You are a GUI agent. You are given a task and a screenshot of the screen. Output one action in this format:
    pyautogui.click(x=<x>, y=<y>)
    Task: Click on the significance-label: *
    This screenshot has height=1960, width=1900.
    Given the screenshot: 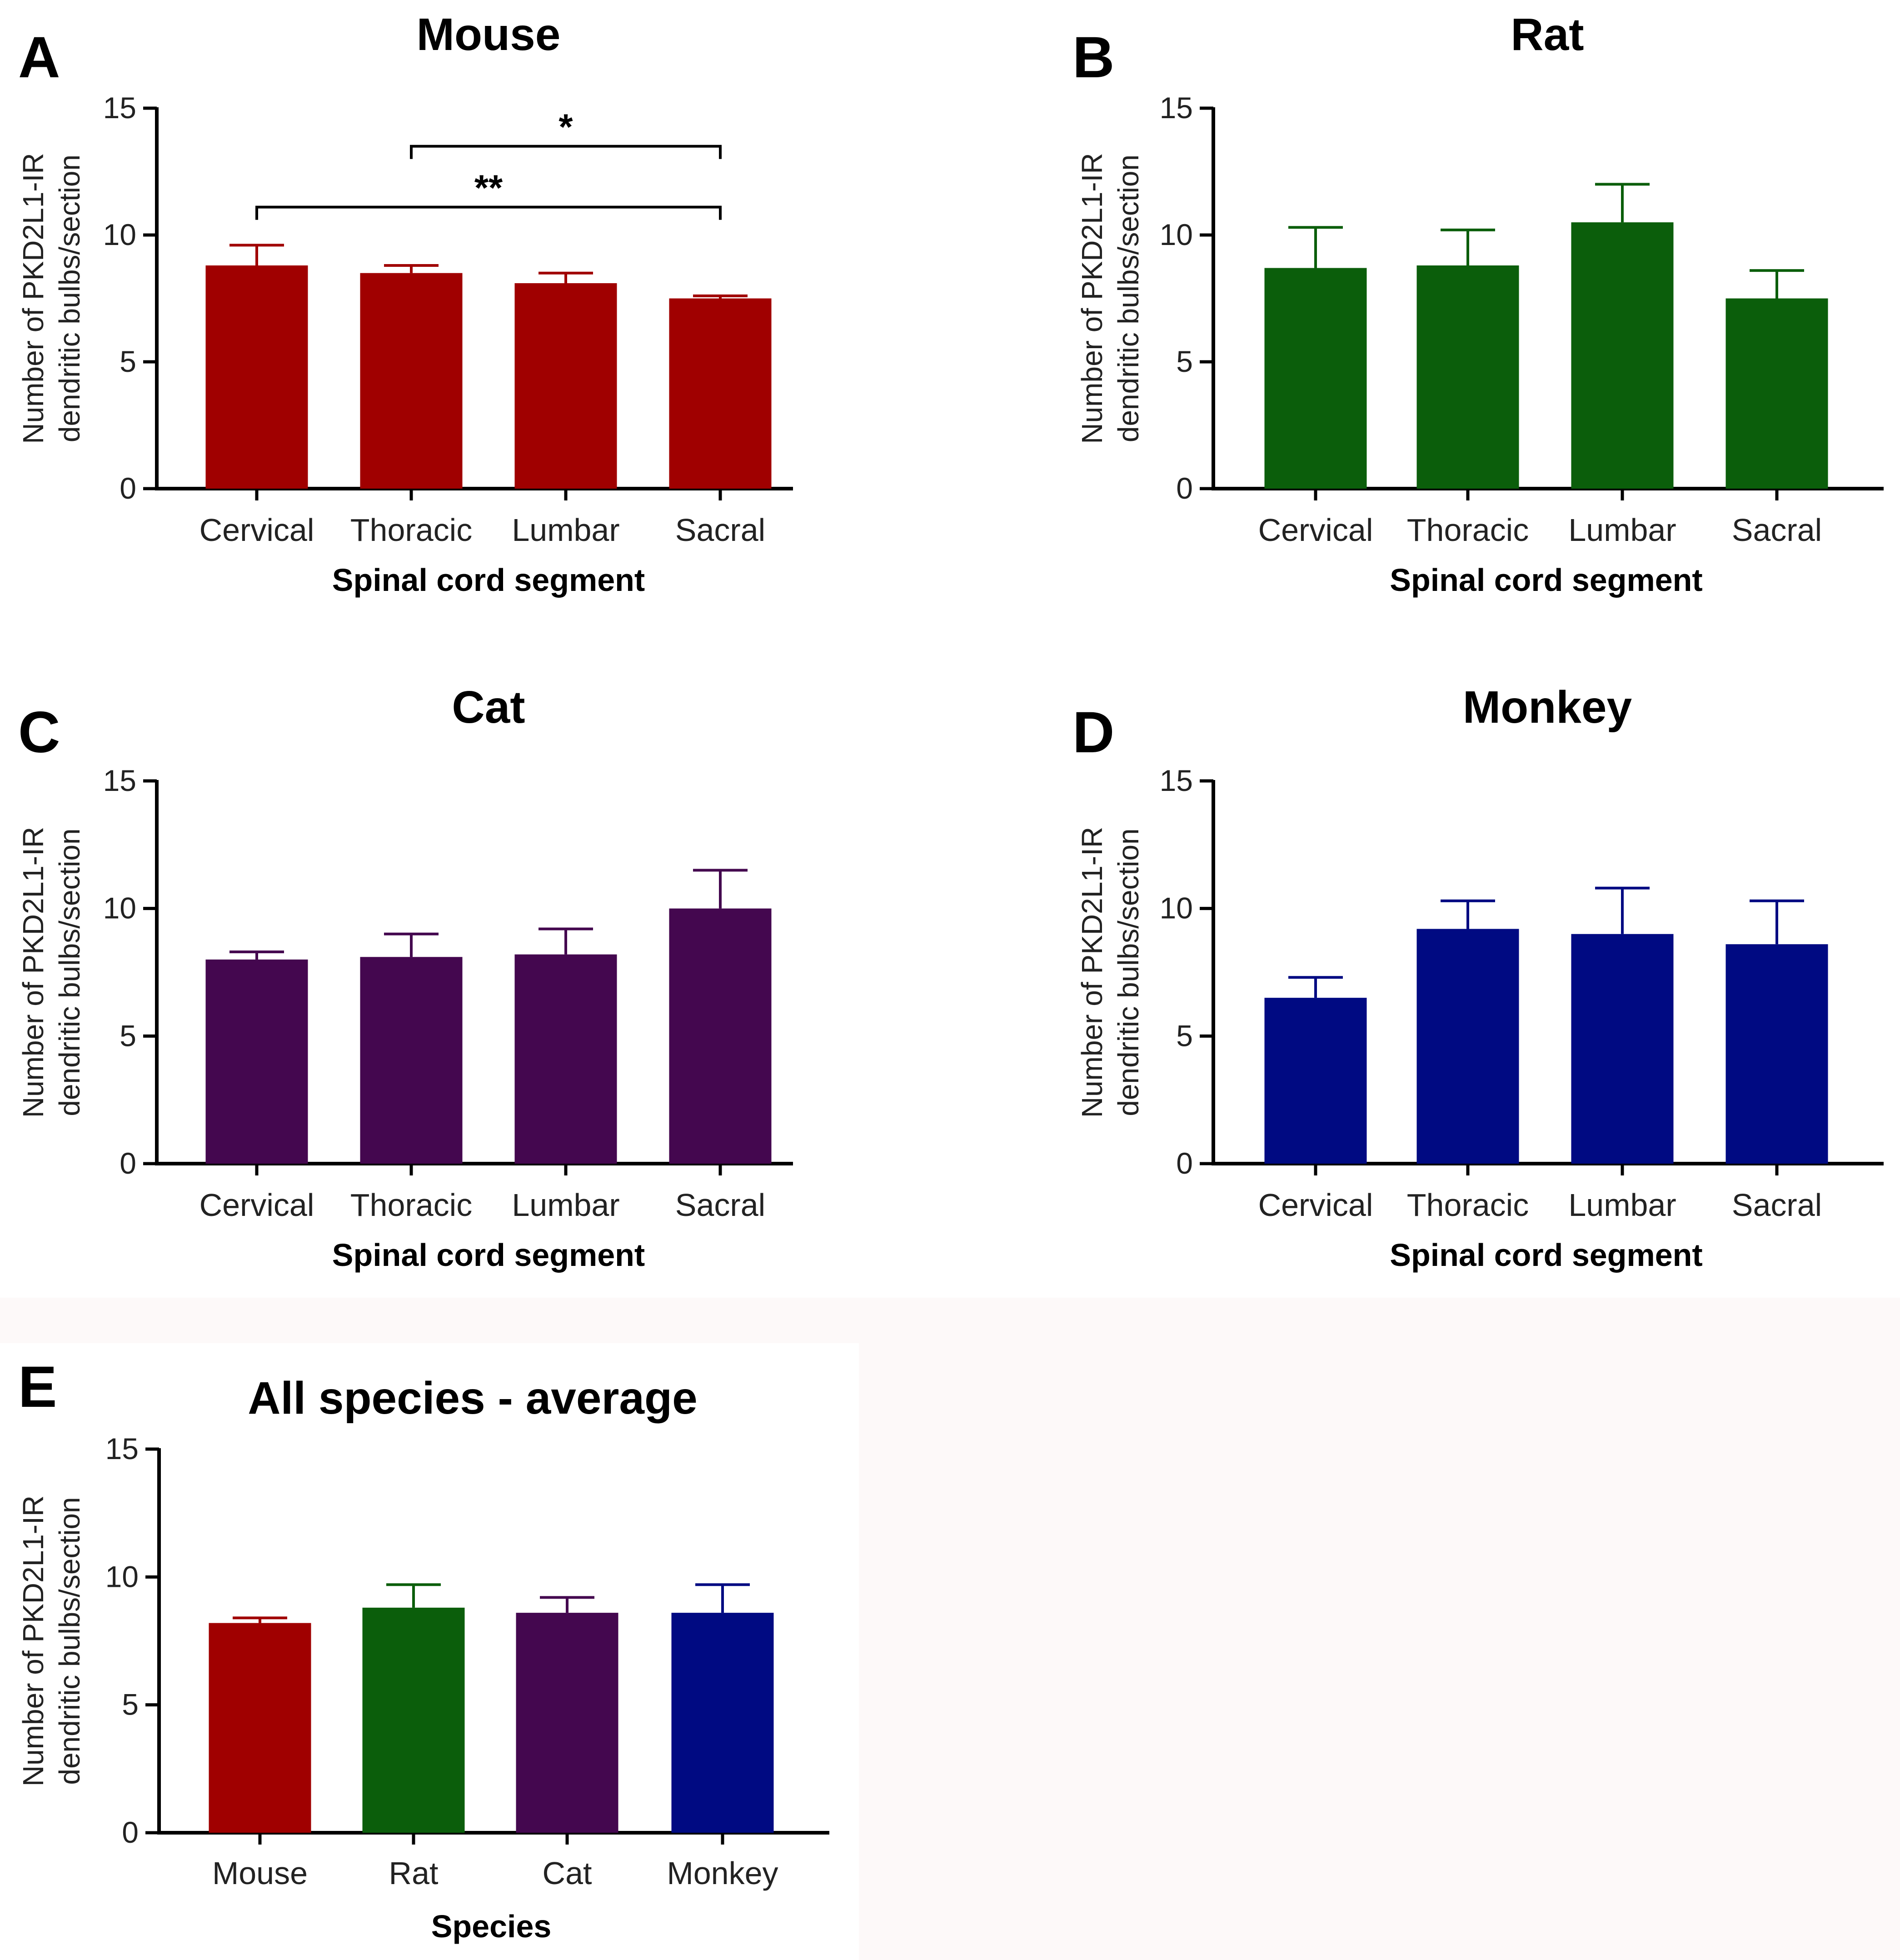 What is the action you would take?
    pyautogui.click(x=566, y=127)
    